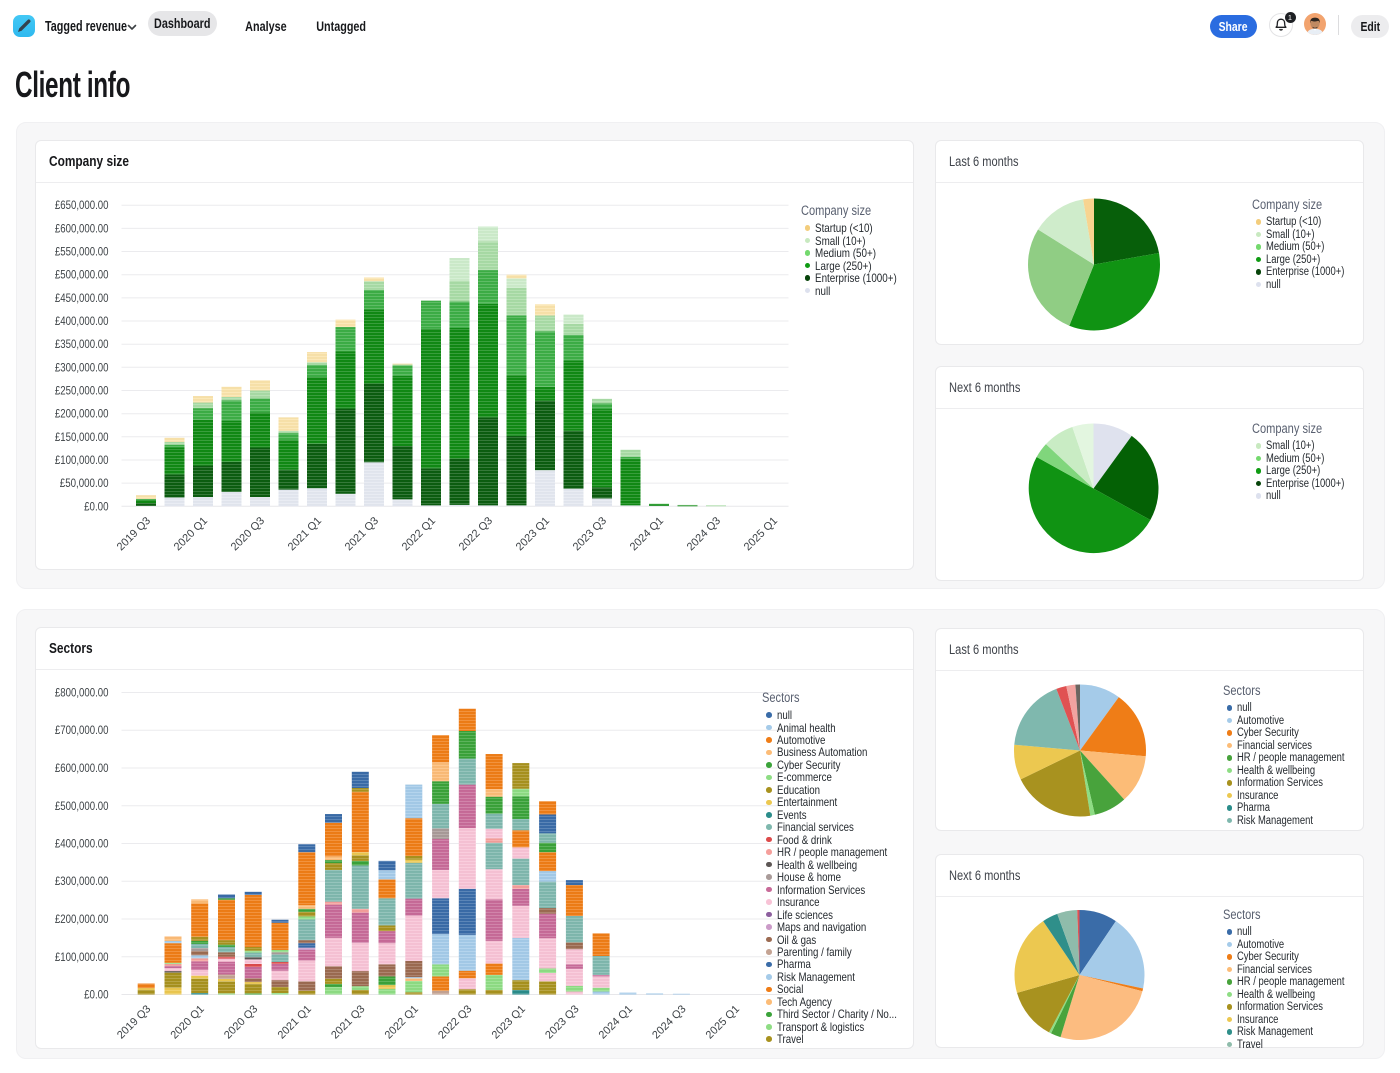  I want to click on svg-text: £800,000.00, so click(82, 694).